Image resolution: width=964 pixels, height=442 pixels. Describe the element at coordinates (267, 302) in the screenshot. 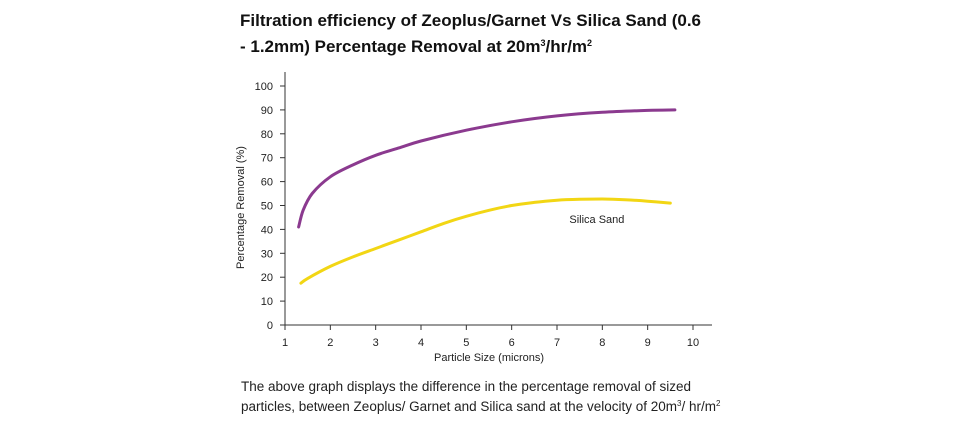

I see `y-tick-label-10: 10` at that location.